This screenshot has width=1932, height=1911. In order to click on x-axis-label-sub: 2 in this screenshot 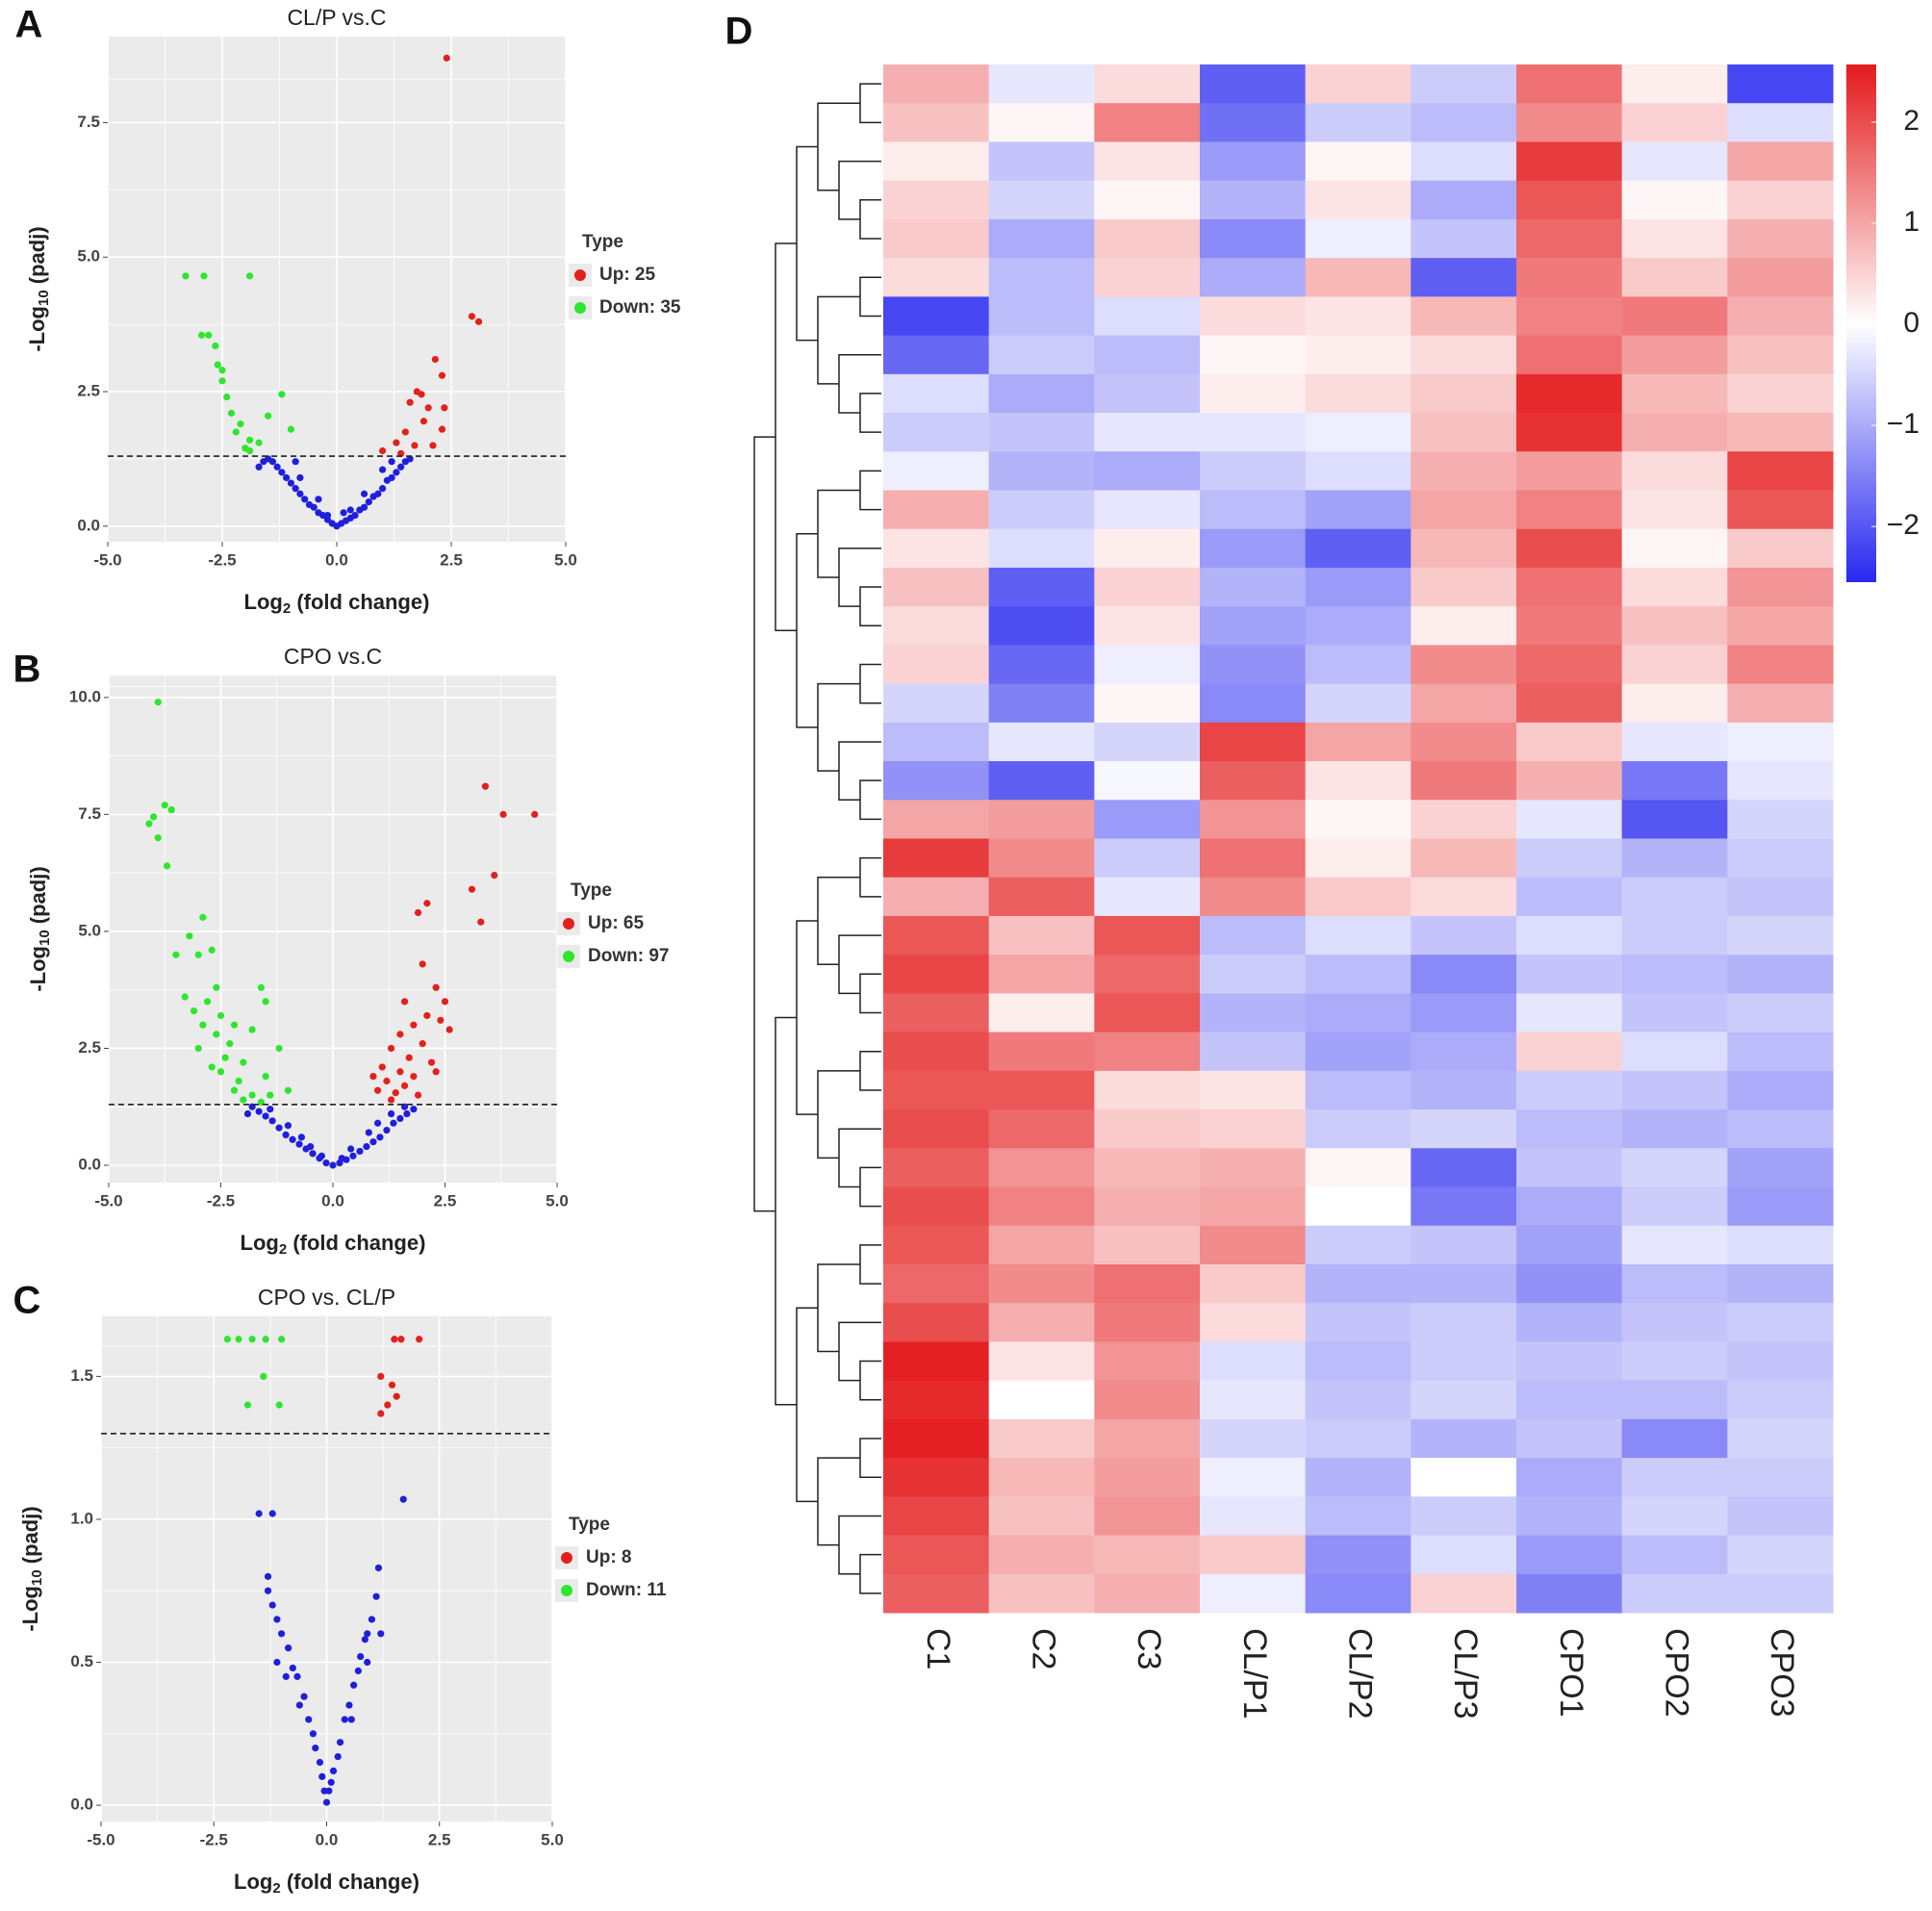, I will do `click(287, 608)`.